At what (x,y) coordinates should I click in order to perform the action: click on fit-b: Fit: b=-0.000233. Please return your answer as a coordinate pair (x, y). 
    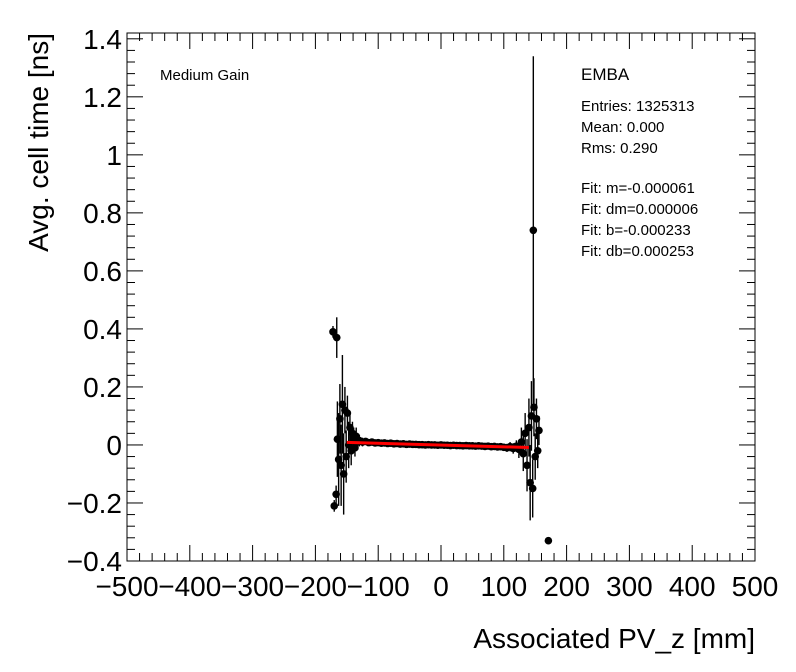
    Looking at the image, I should click on (636, 230).